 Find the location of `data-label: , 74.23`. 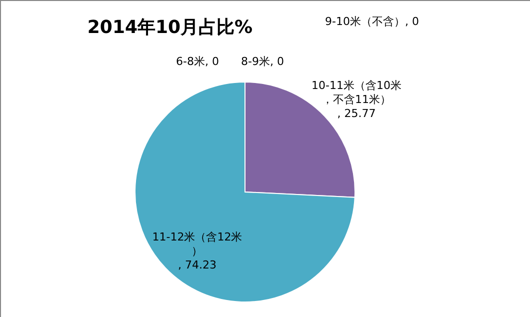

data-label: , 74.23 is located at coordinates (197, 265).